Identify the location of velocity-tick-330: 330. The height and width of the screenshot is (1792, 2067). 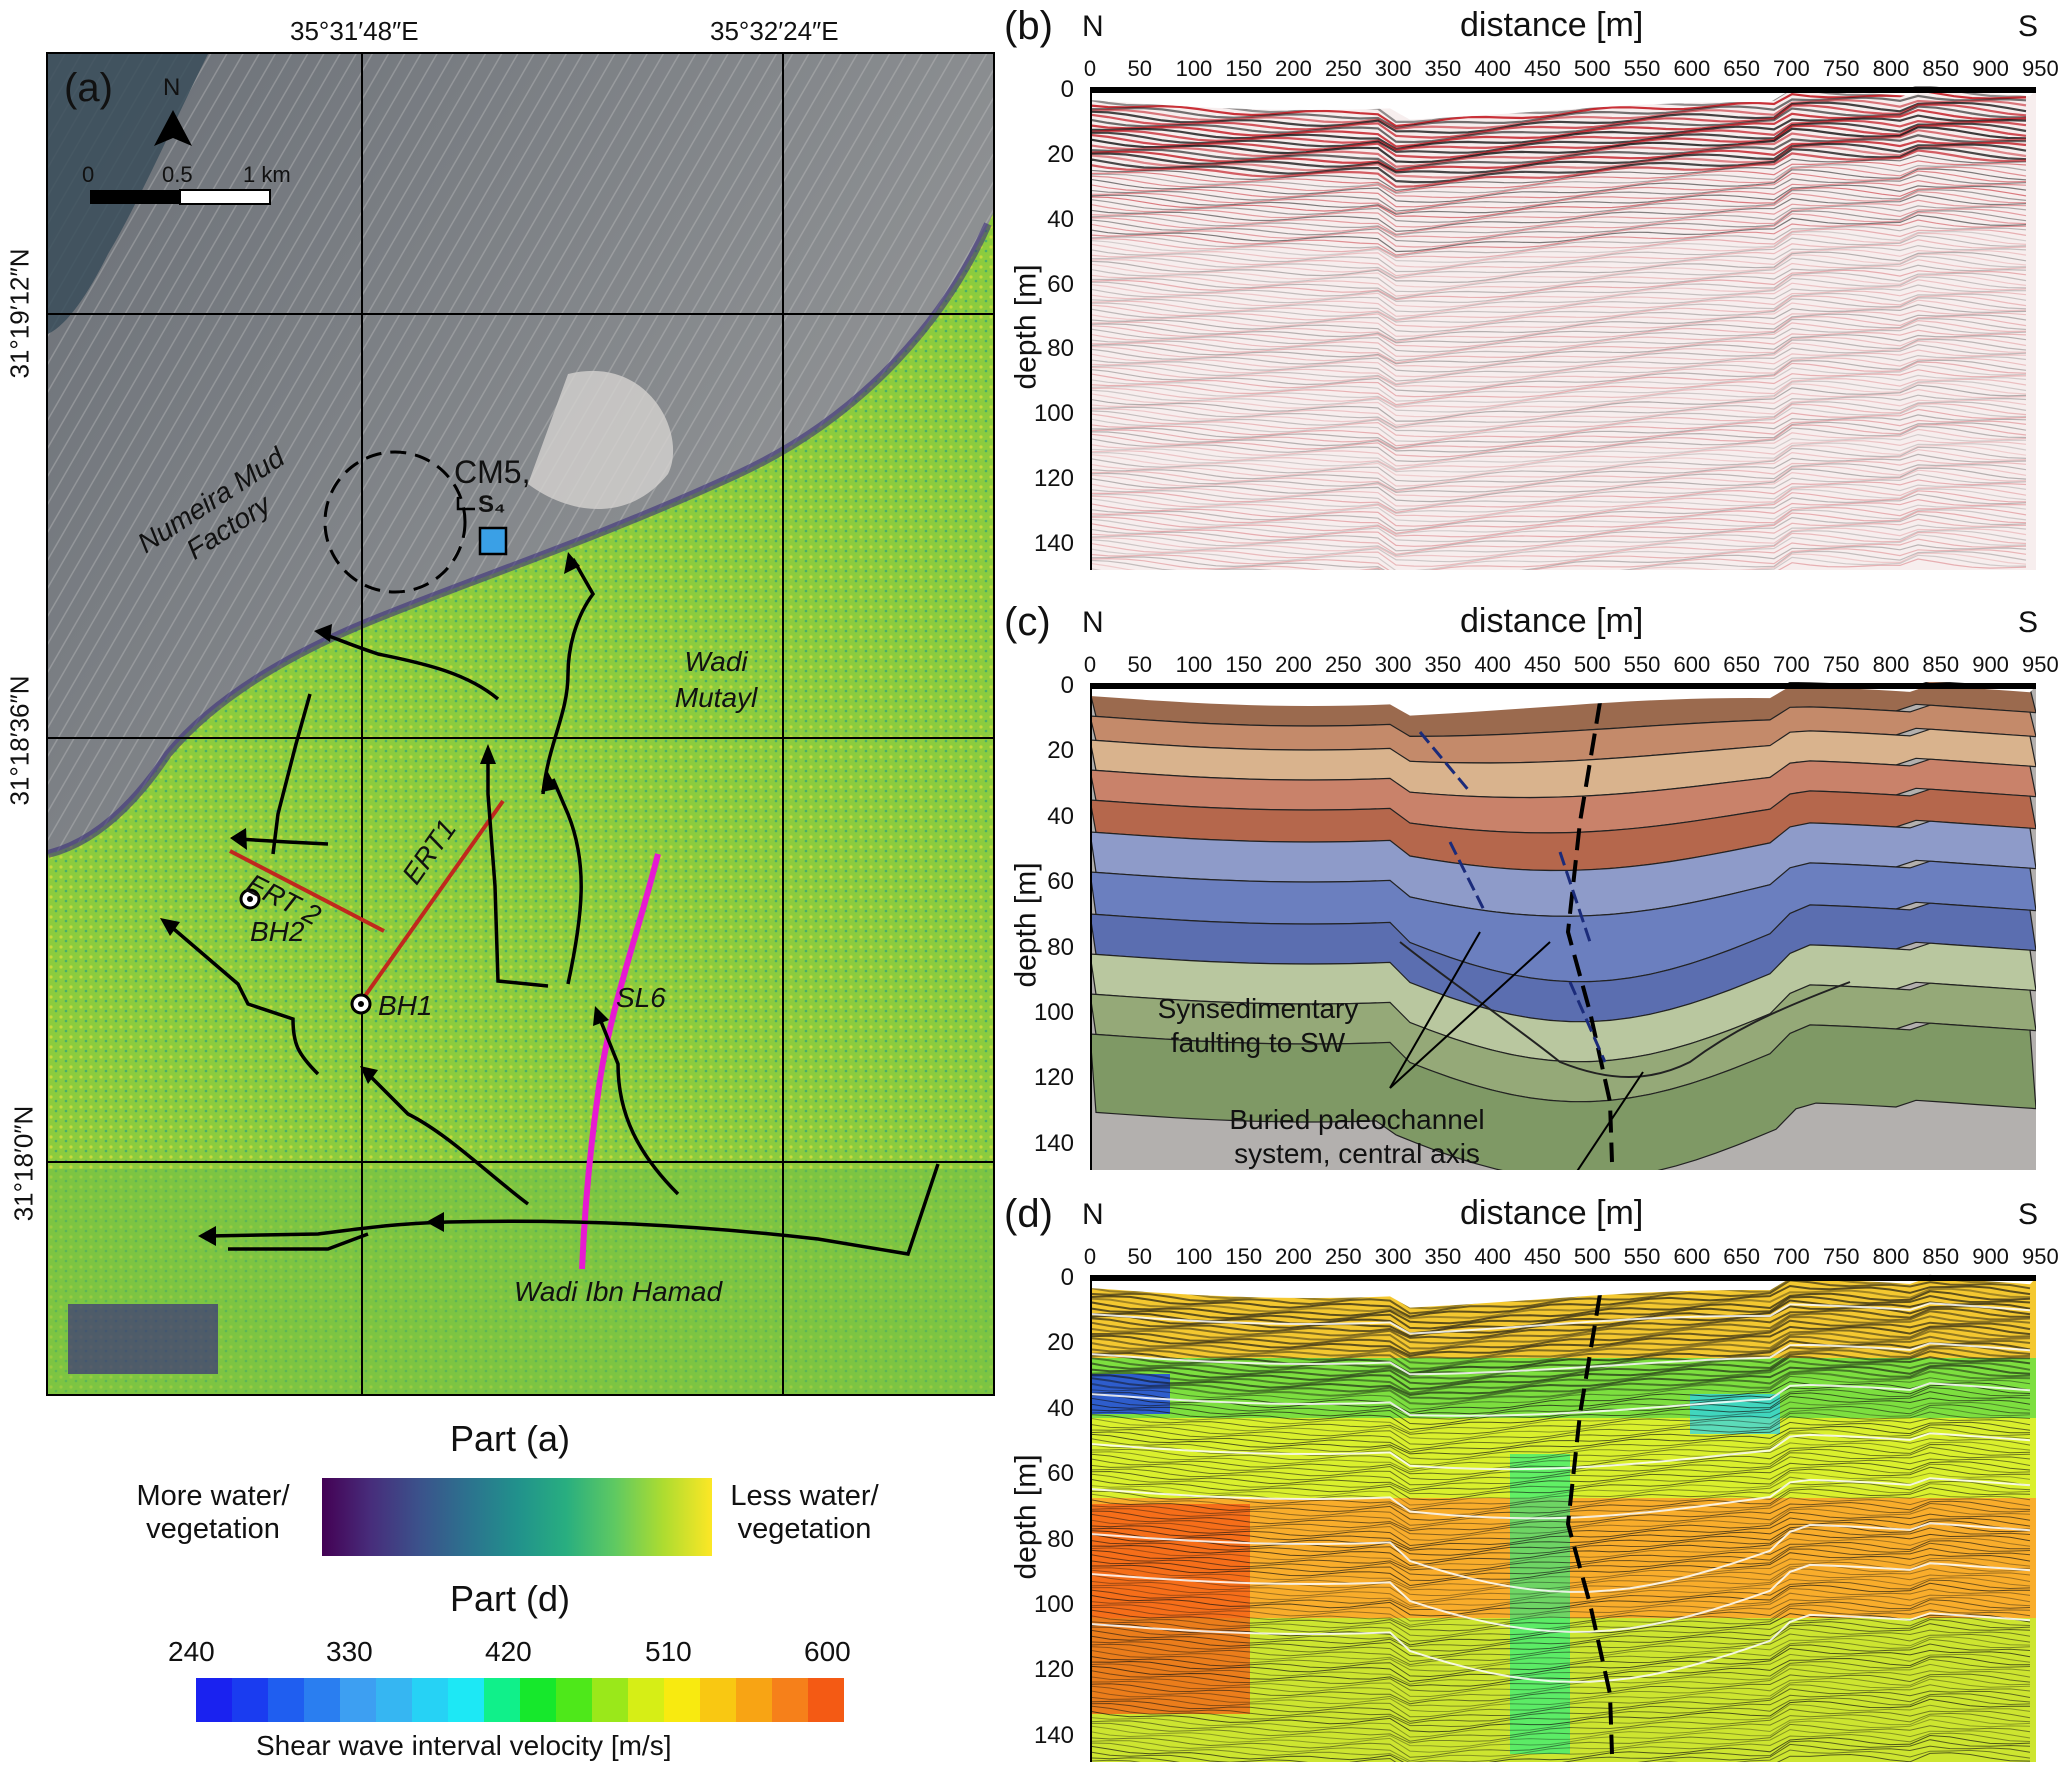
(349, 1651).